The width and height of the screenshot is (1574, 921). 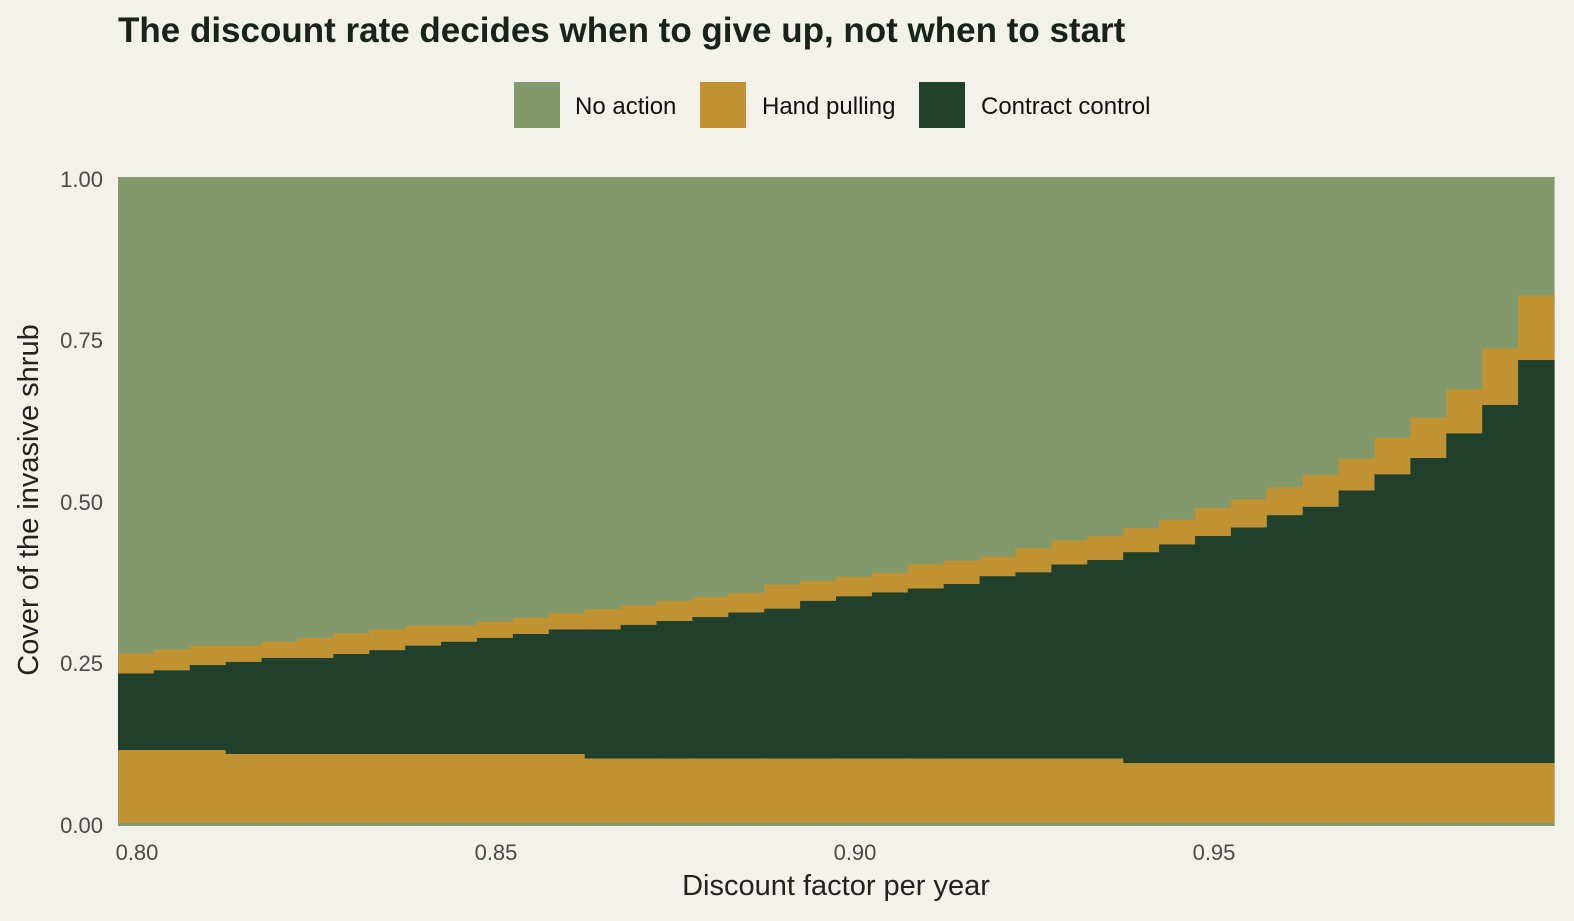 What do you see at coordinates (942, 105) in the screenshot?
I see `legend-swatch-contract-control` at bounding box center [942, 105].